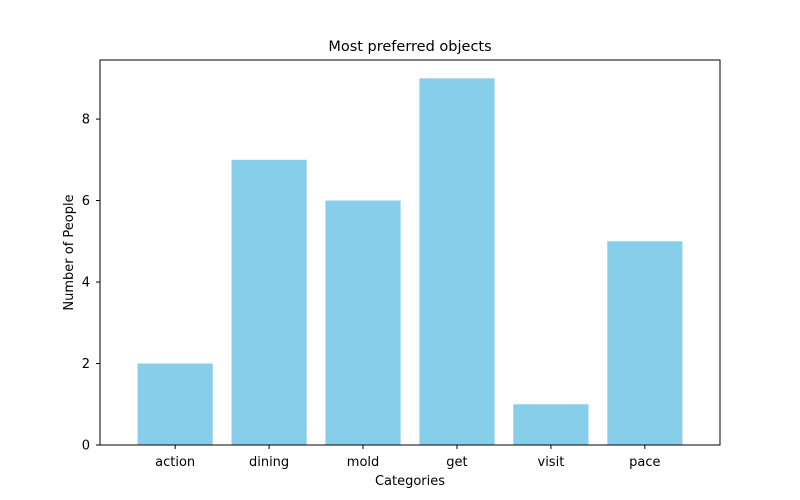 The image size is (800, 500). Describe the element at coordinates (644, 462) in the screenshot. I see `x-tick-label: pace` at that location.